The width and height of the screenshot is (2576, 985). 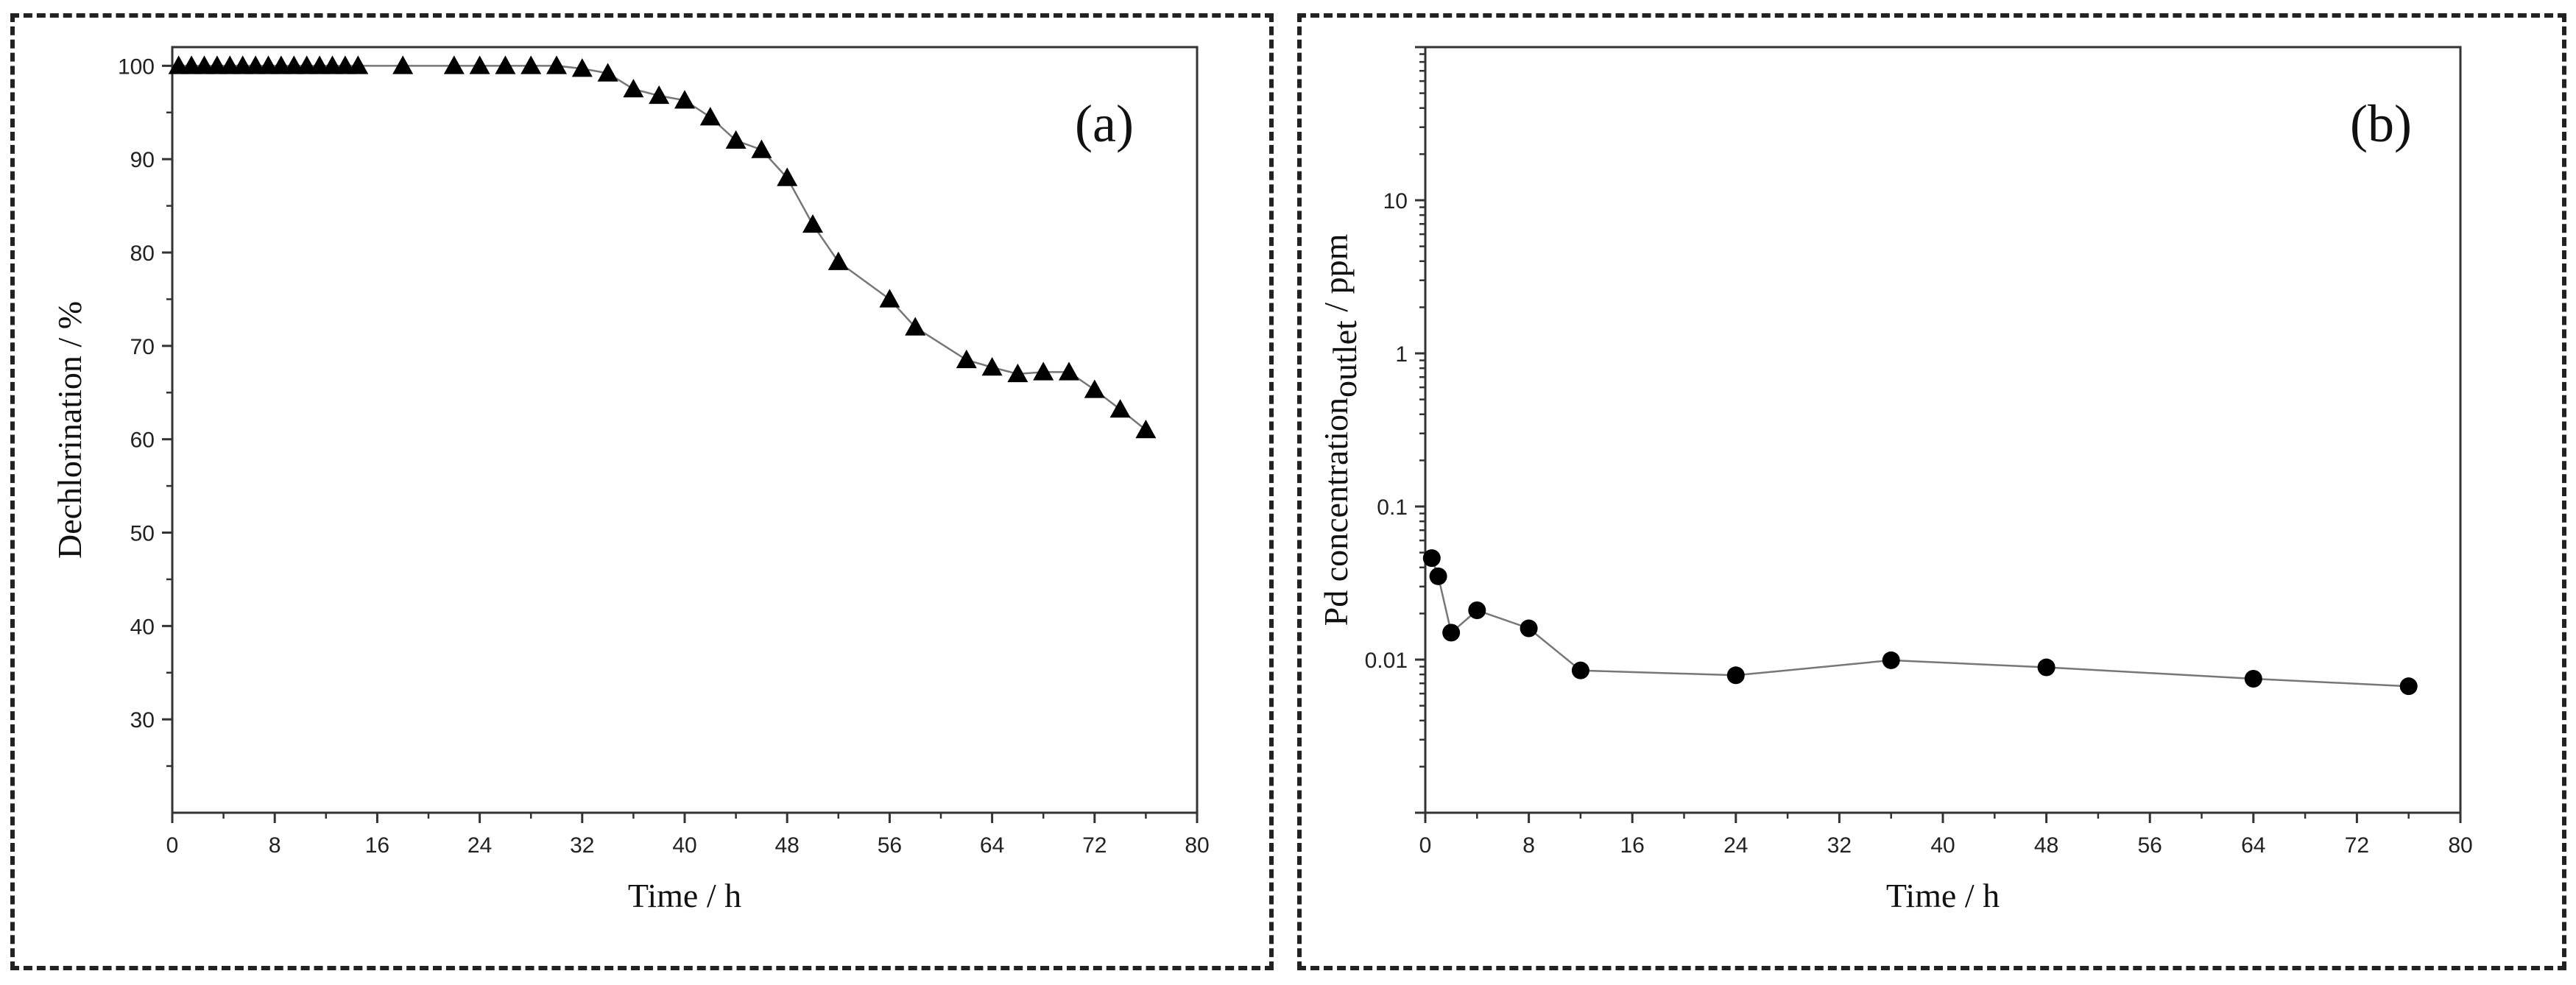 I want to click on panel-label-b: (b), so click(x=2381, y=123).